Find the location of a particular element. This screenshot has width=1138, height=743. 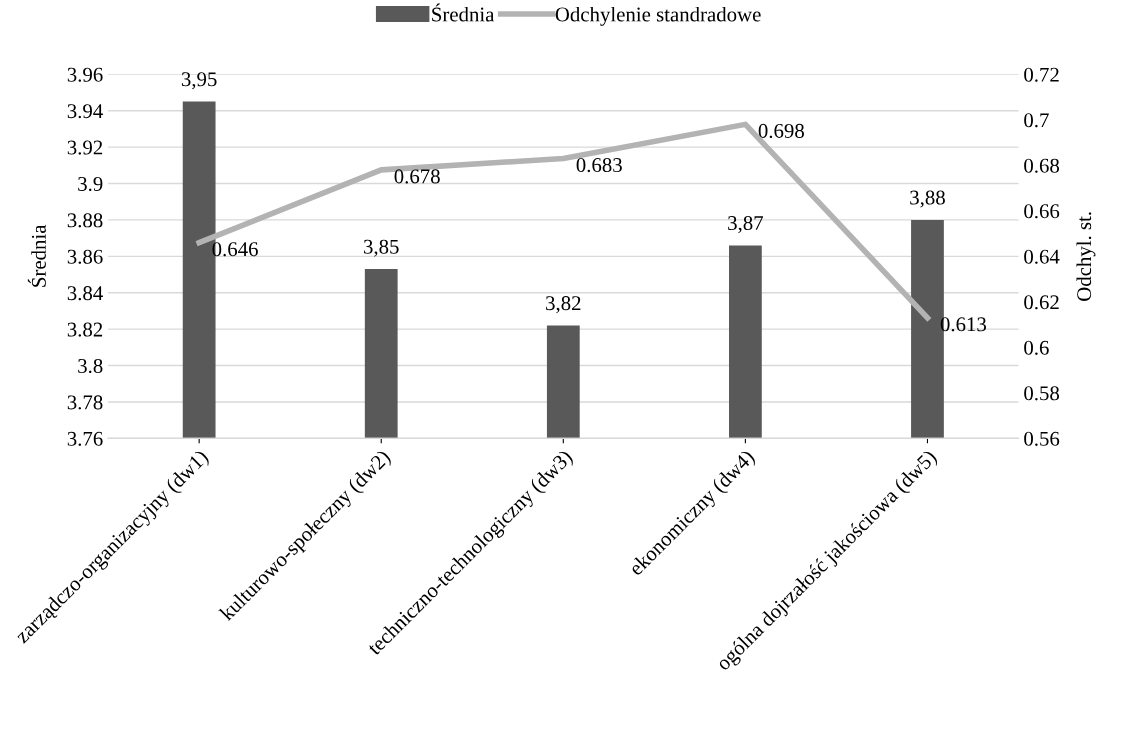

y-tick-label: 3.76 is located at coordinates (85, 438).